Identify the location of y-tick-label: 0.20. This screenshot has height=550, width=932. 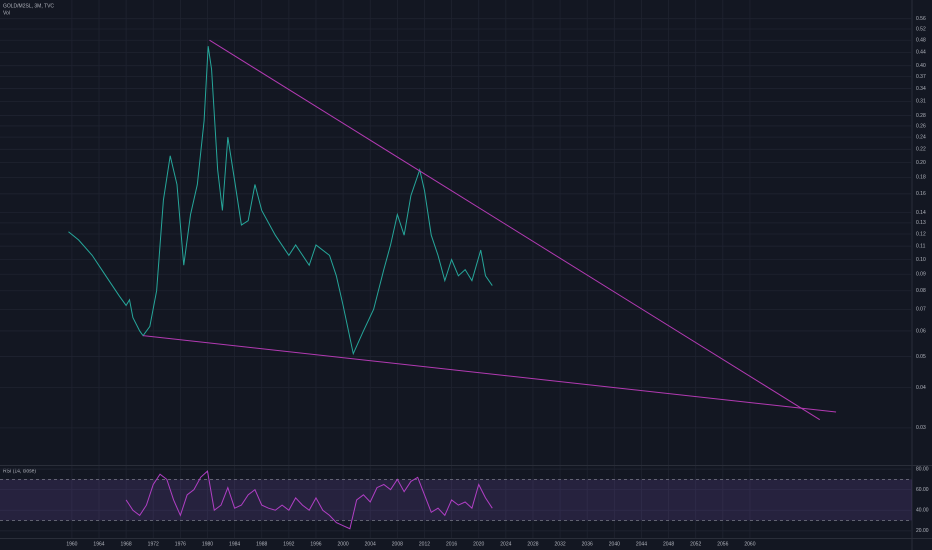
(921, 163).